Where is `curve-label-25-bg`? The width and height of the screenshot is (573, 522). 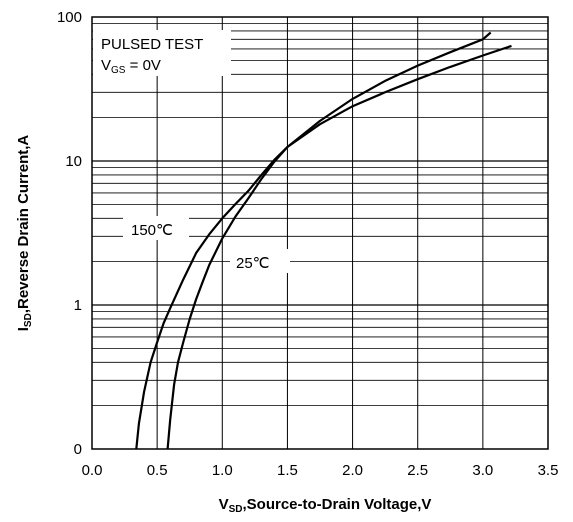 curve-label-25-bg is located at coordinates (260, 261).